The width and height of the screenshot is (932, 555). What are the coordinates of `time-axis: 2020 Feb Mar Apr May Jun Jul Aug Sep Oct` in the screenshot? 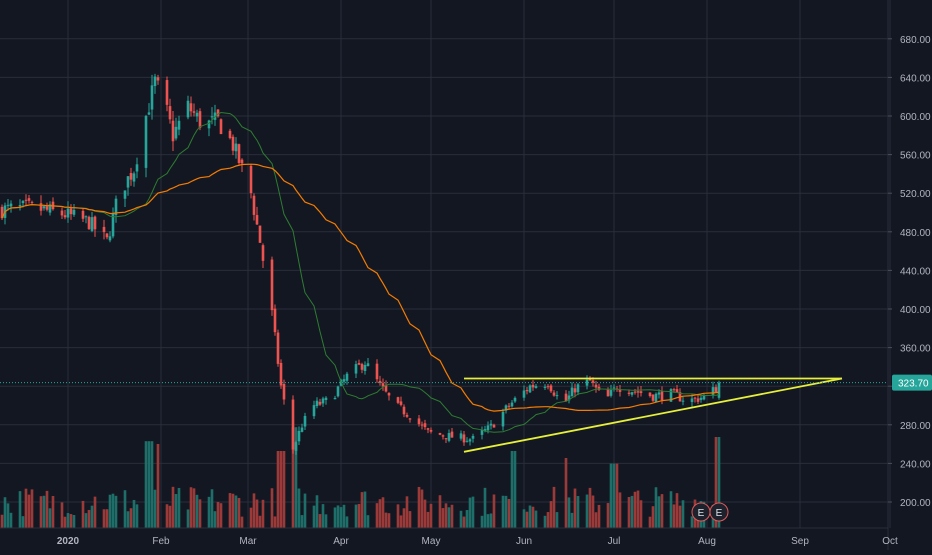 It's located at (449, 537).